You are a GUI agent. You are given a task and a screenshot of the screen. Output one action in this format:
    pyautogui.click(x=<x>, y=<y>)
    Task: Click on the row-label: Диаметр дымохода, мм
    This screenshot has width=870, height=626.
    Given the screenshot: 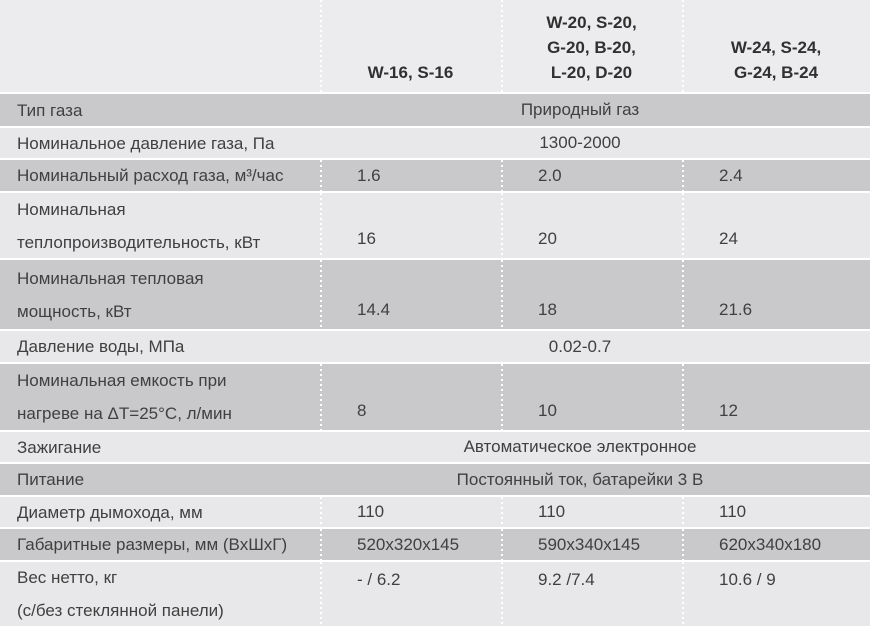 What is the action you would take?
    pyautogui.click(x=110, y=512)
    